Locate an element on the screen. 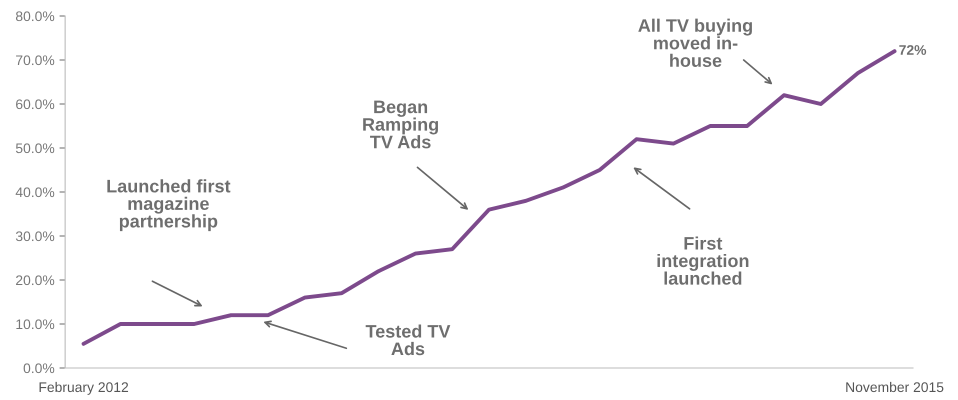 The width and height of the screenshot is (958, 400). y-tick-label: 40.0% is located at coordinates (35, 192).